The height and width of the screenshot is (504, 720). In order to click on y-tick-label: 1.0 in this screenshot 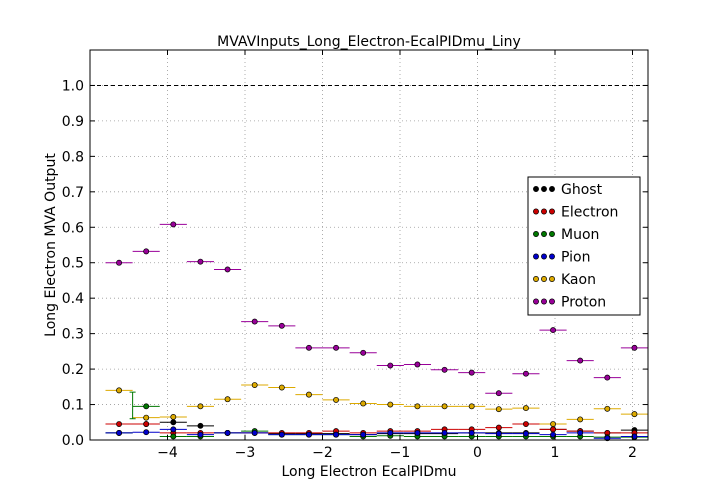, I will do `click(73, 86)`.